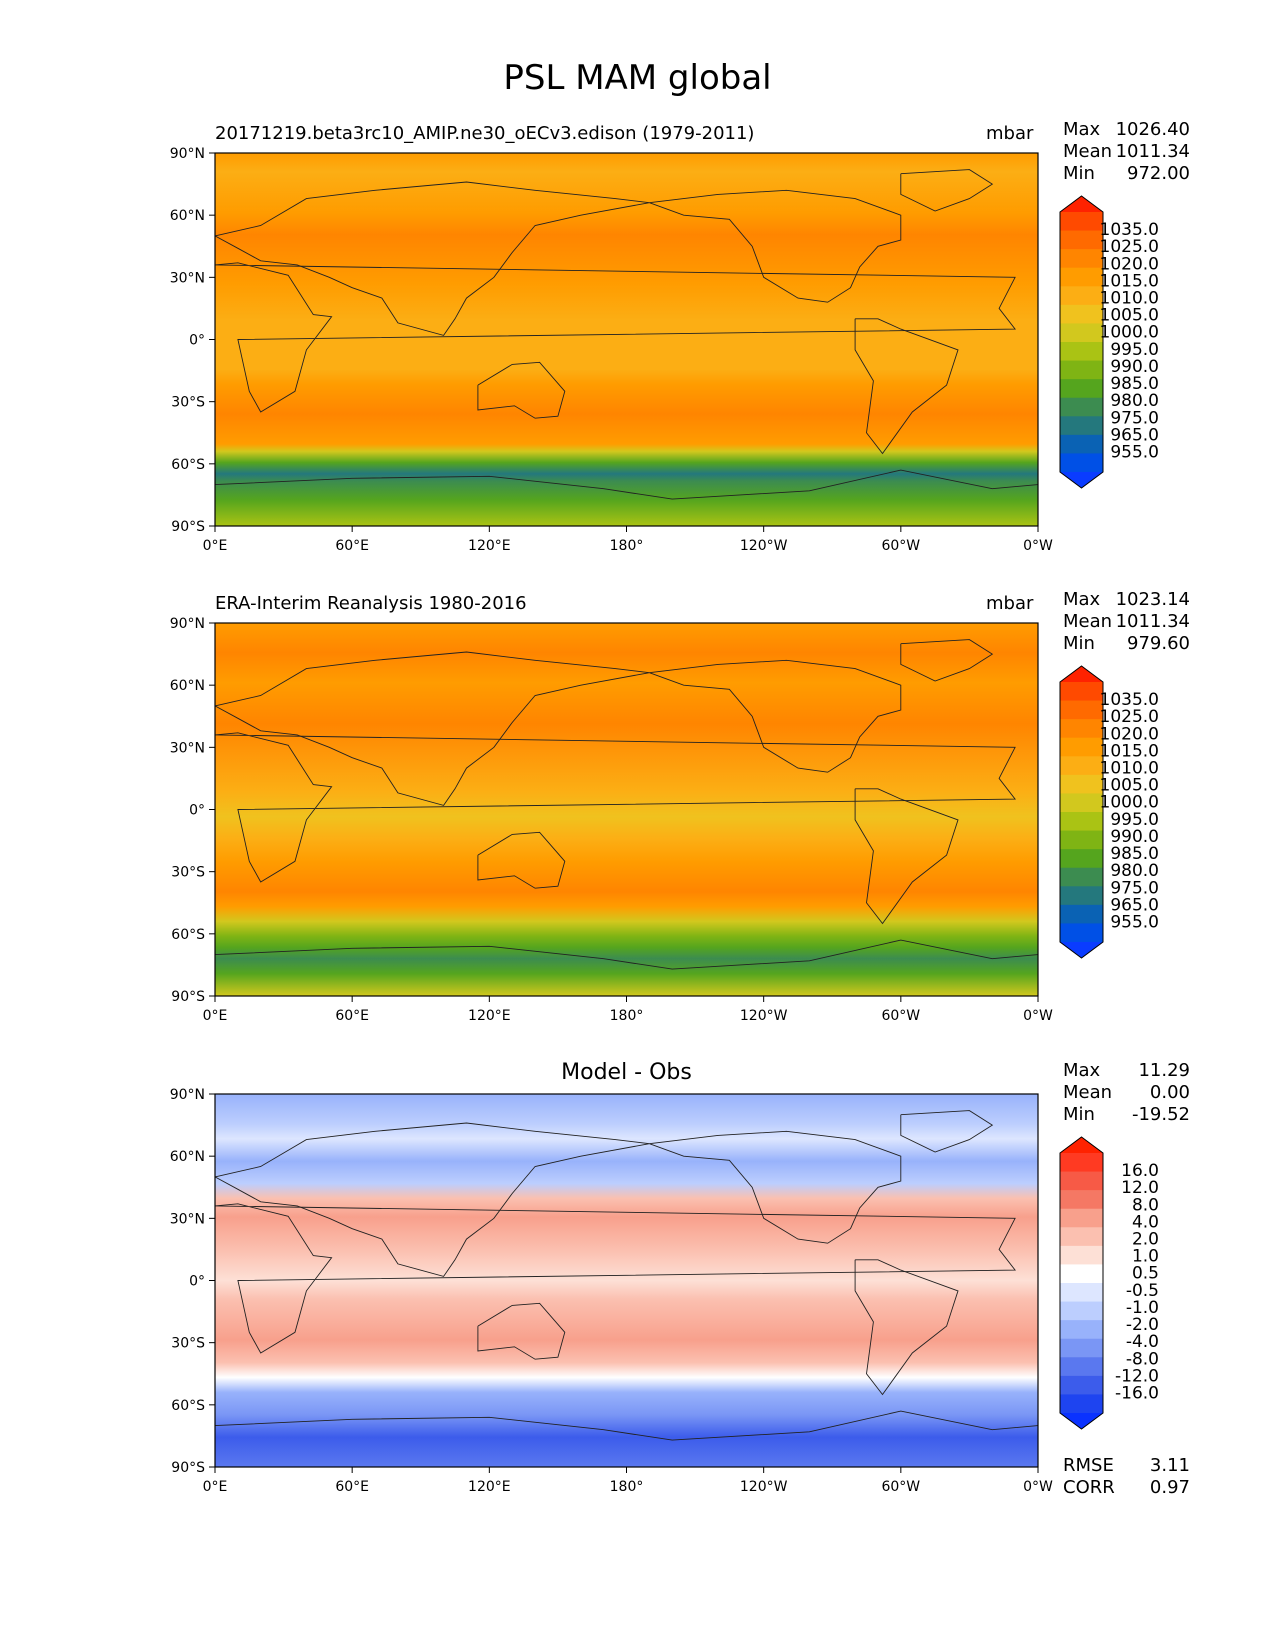 The image size is (1275, 1650). What do you see at coordinates (1145, 1205) in the screenshot?
I see `colorbar-label: 8.0` at bounding box center [1145, 1205].